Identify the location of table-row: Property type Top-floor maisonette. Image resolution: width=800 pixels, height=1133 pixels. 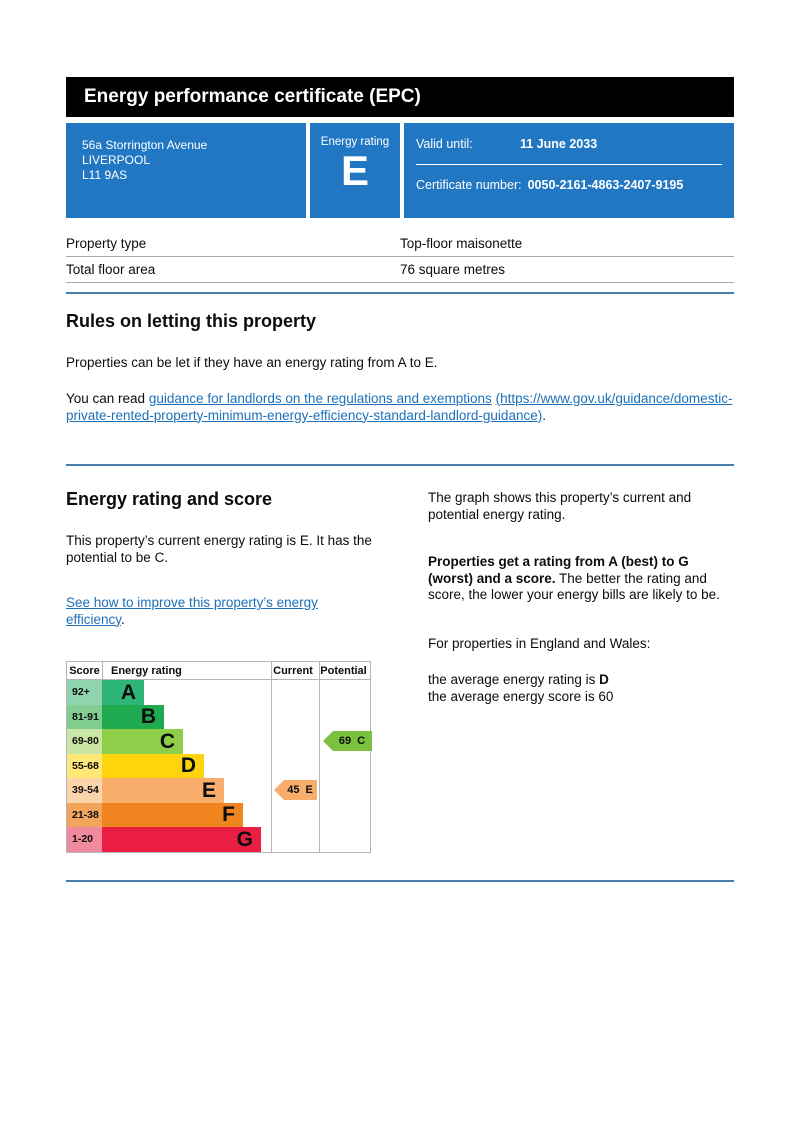
(400, 244).